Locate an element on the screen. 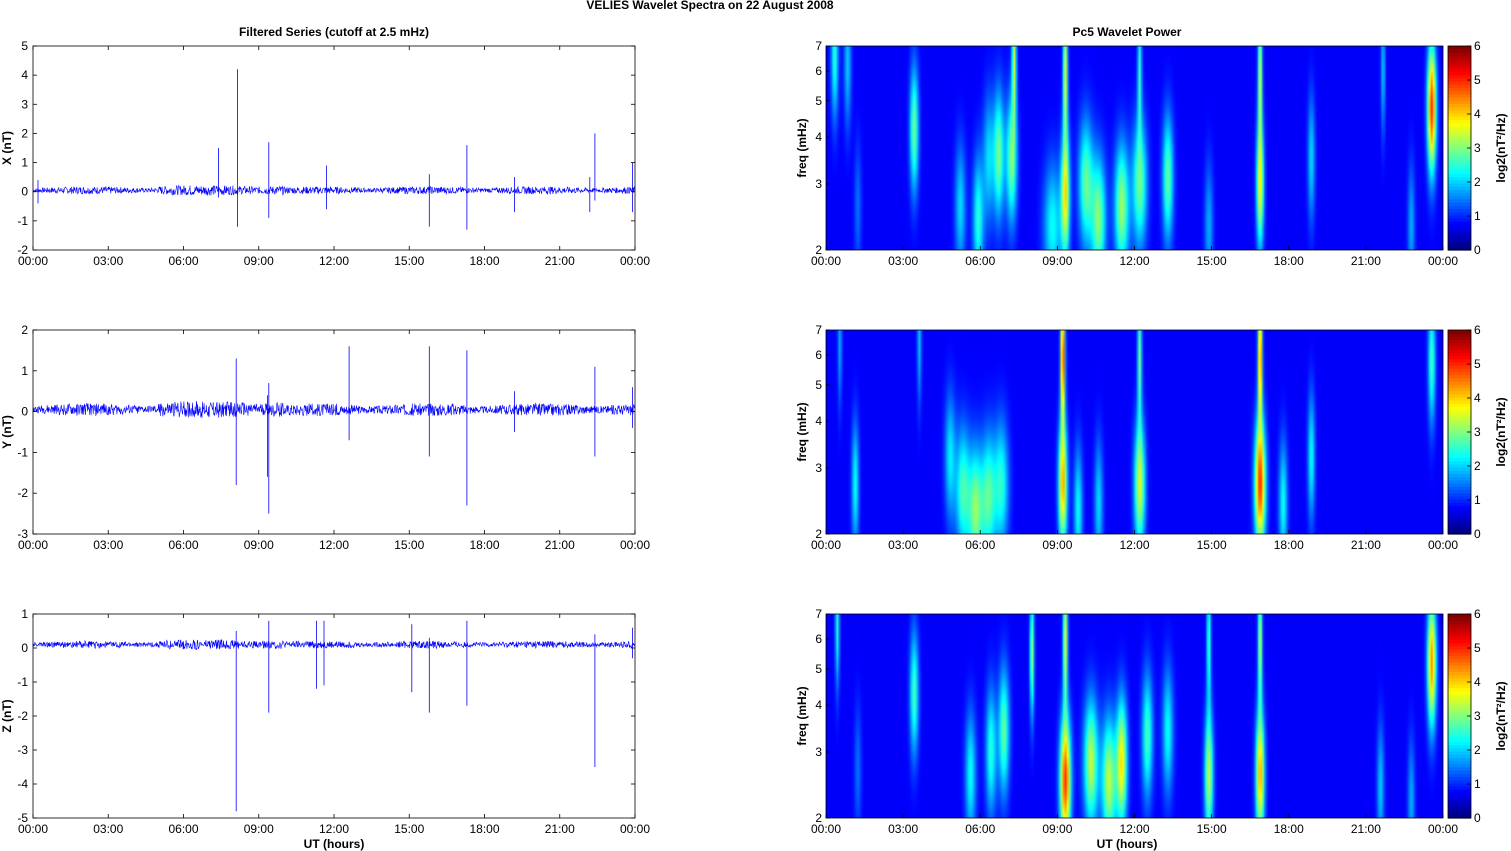 This screenshot has height=851, width=1511. y-tick-label: 3 is located at coordinates (818, 752).